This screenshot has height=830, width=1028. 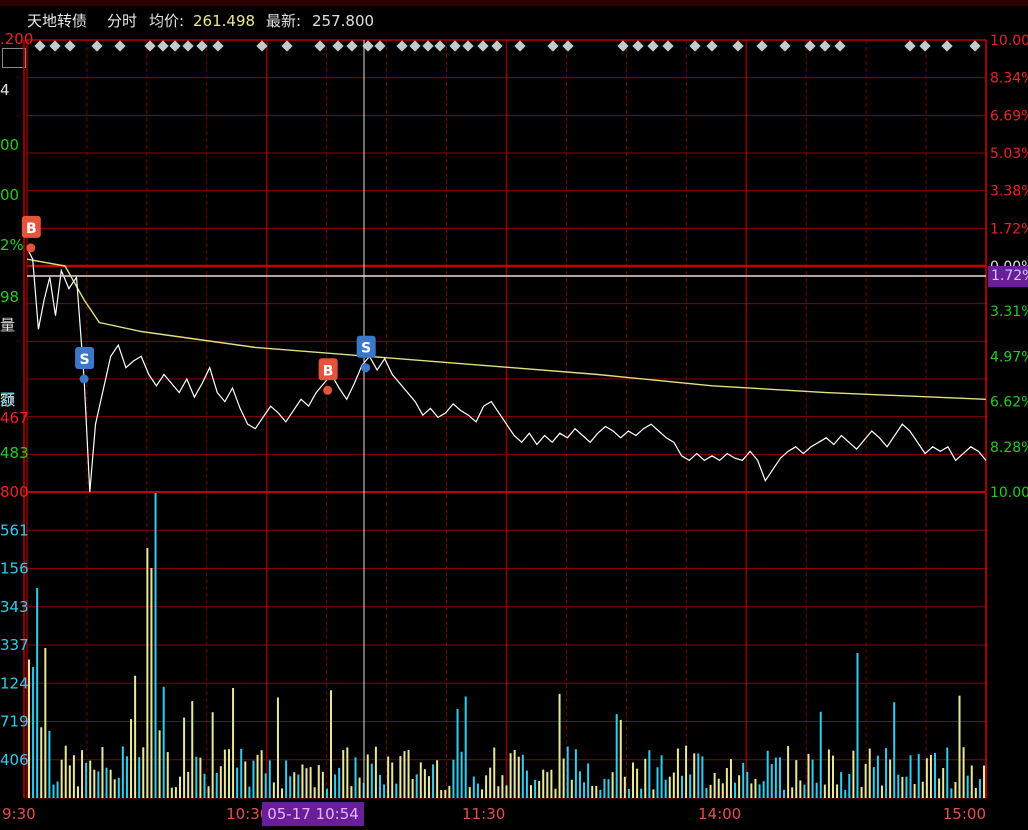 I want to click on left-axis-label: 4, so click(x=5, y=90).